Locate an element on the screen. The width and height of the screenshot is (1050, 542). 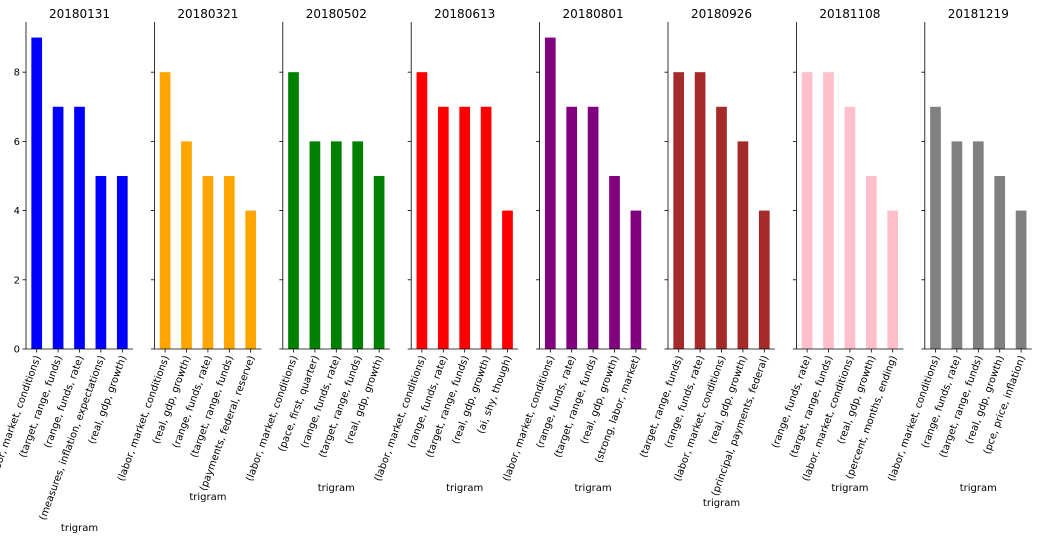
y-tick-label: 4 is located at coordinates (17, 211).